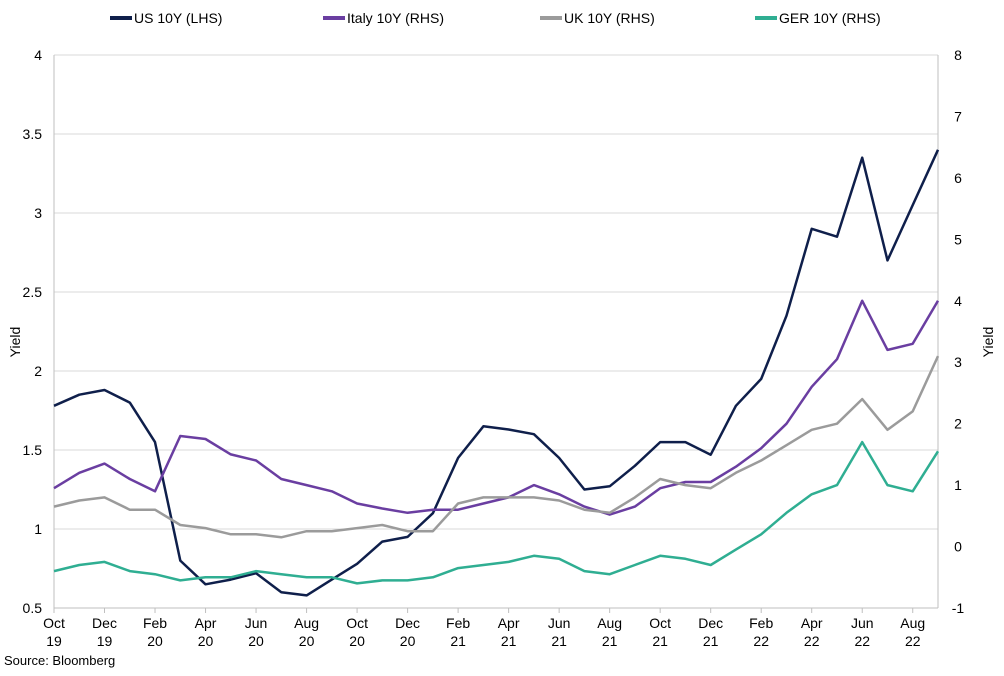  I want to click on y-tick-right: 5, so click(958, 239).